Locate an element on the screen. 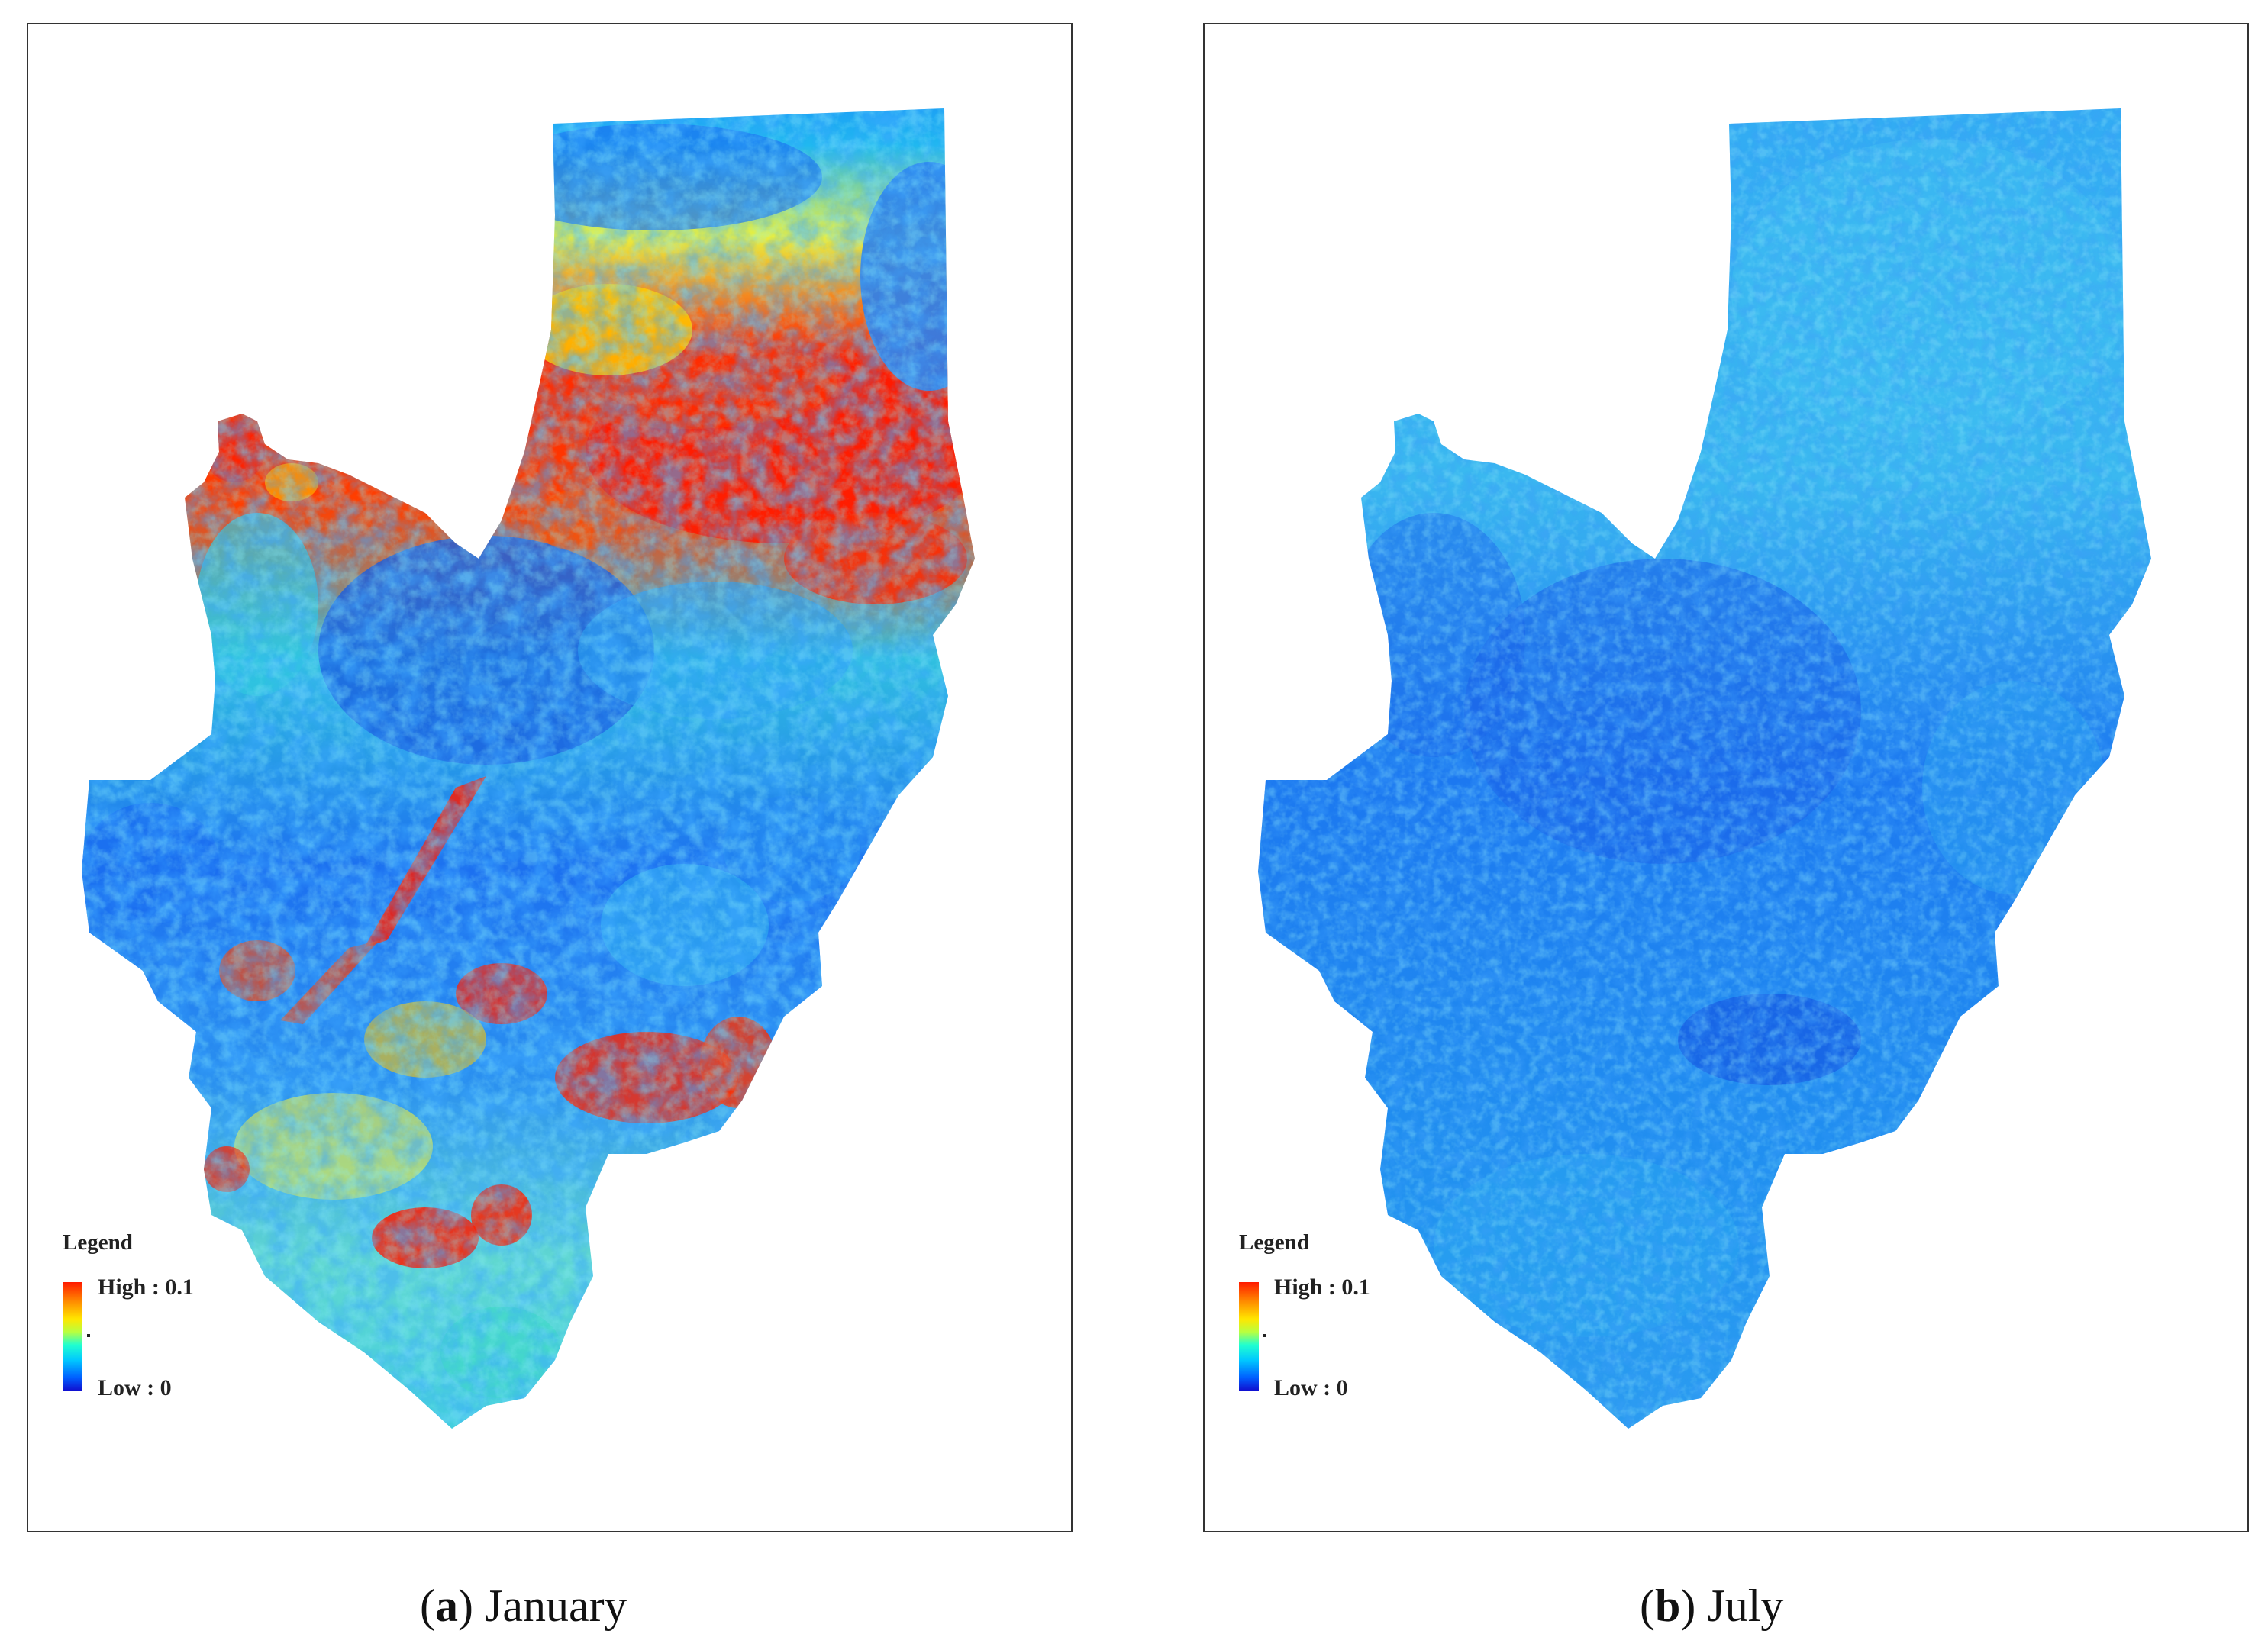 Image resolution: width=2268 pixels, height=1650 pixels. legend-july: Legend High : 0.1 Low : 0 is located at coordinates (1338, 1337).